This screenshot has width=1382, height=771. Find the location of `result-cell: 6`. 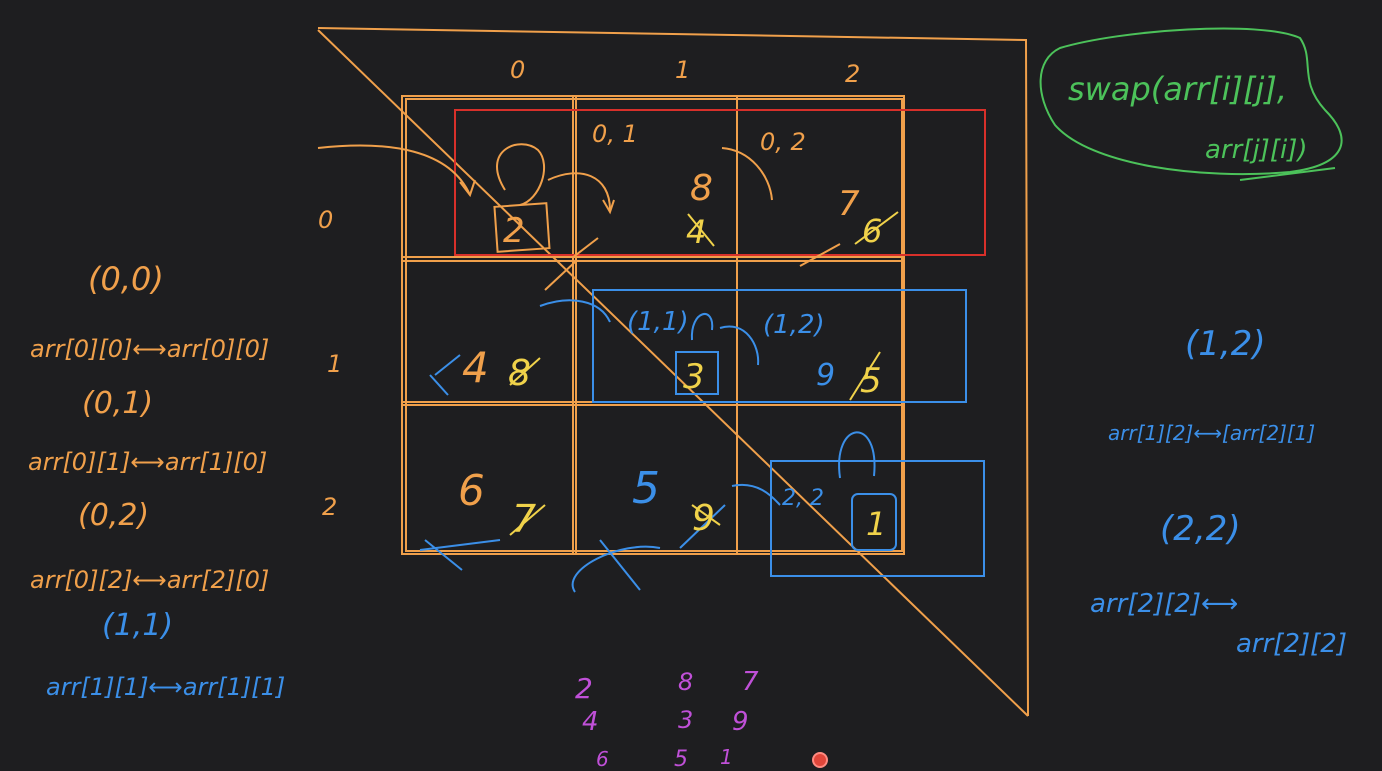

result-cell: 6 is located at coordinates (602, 759).